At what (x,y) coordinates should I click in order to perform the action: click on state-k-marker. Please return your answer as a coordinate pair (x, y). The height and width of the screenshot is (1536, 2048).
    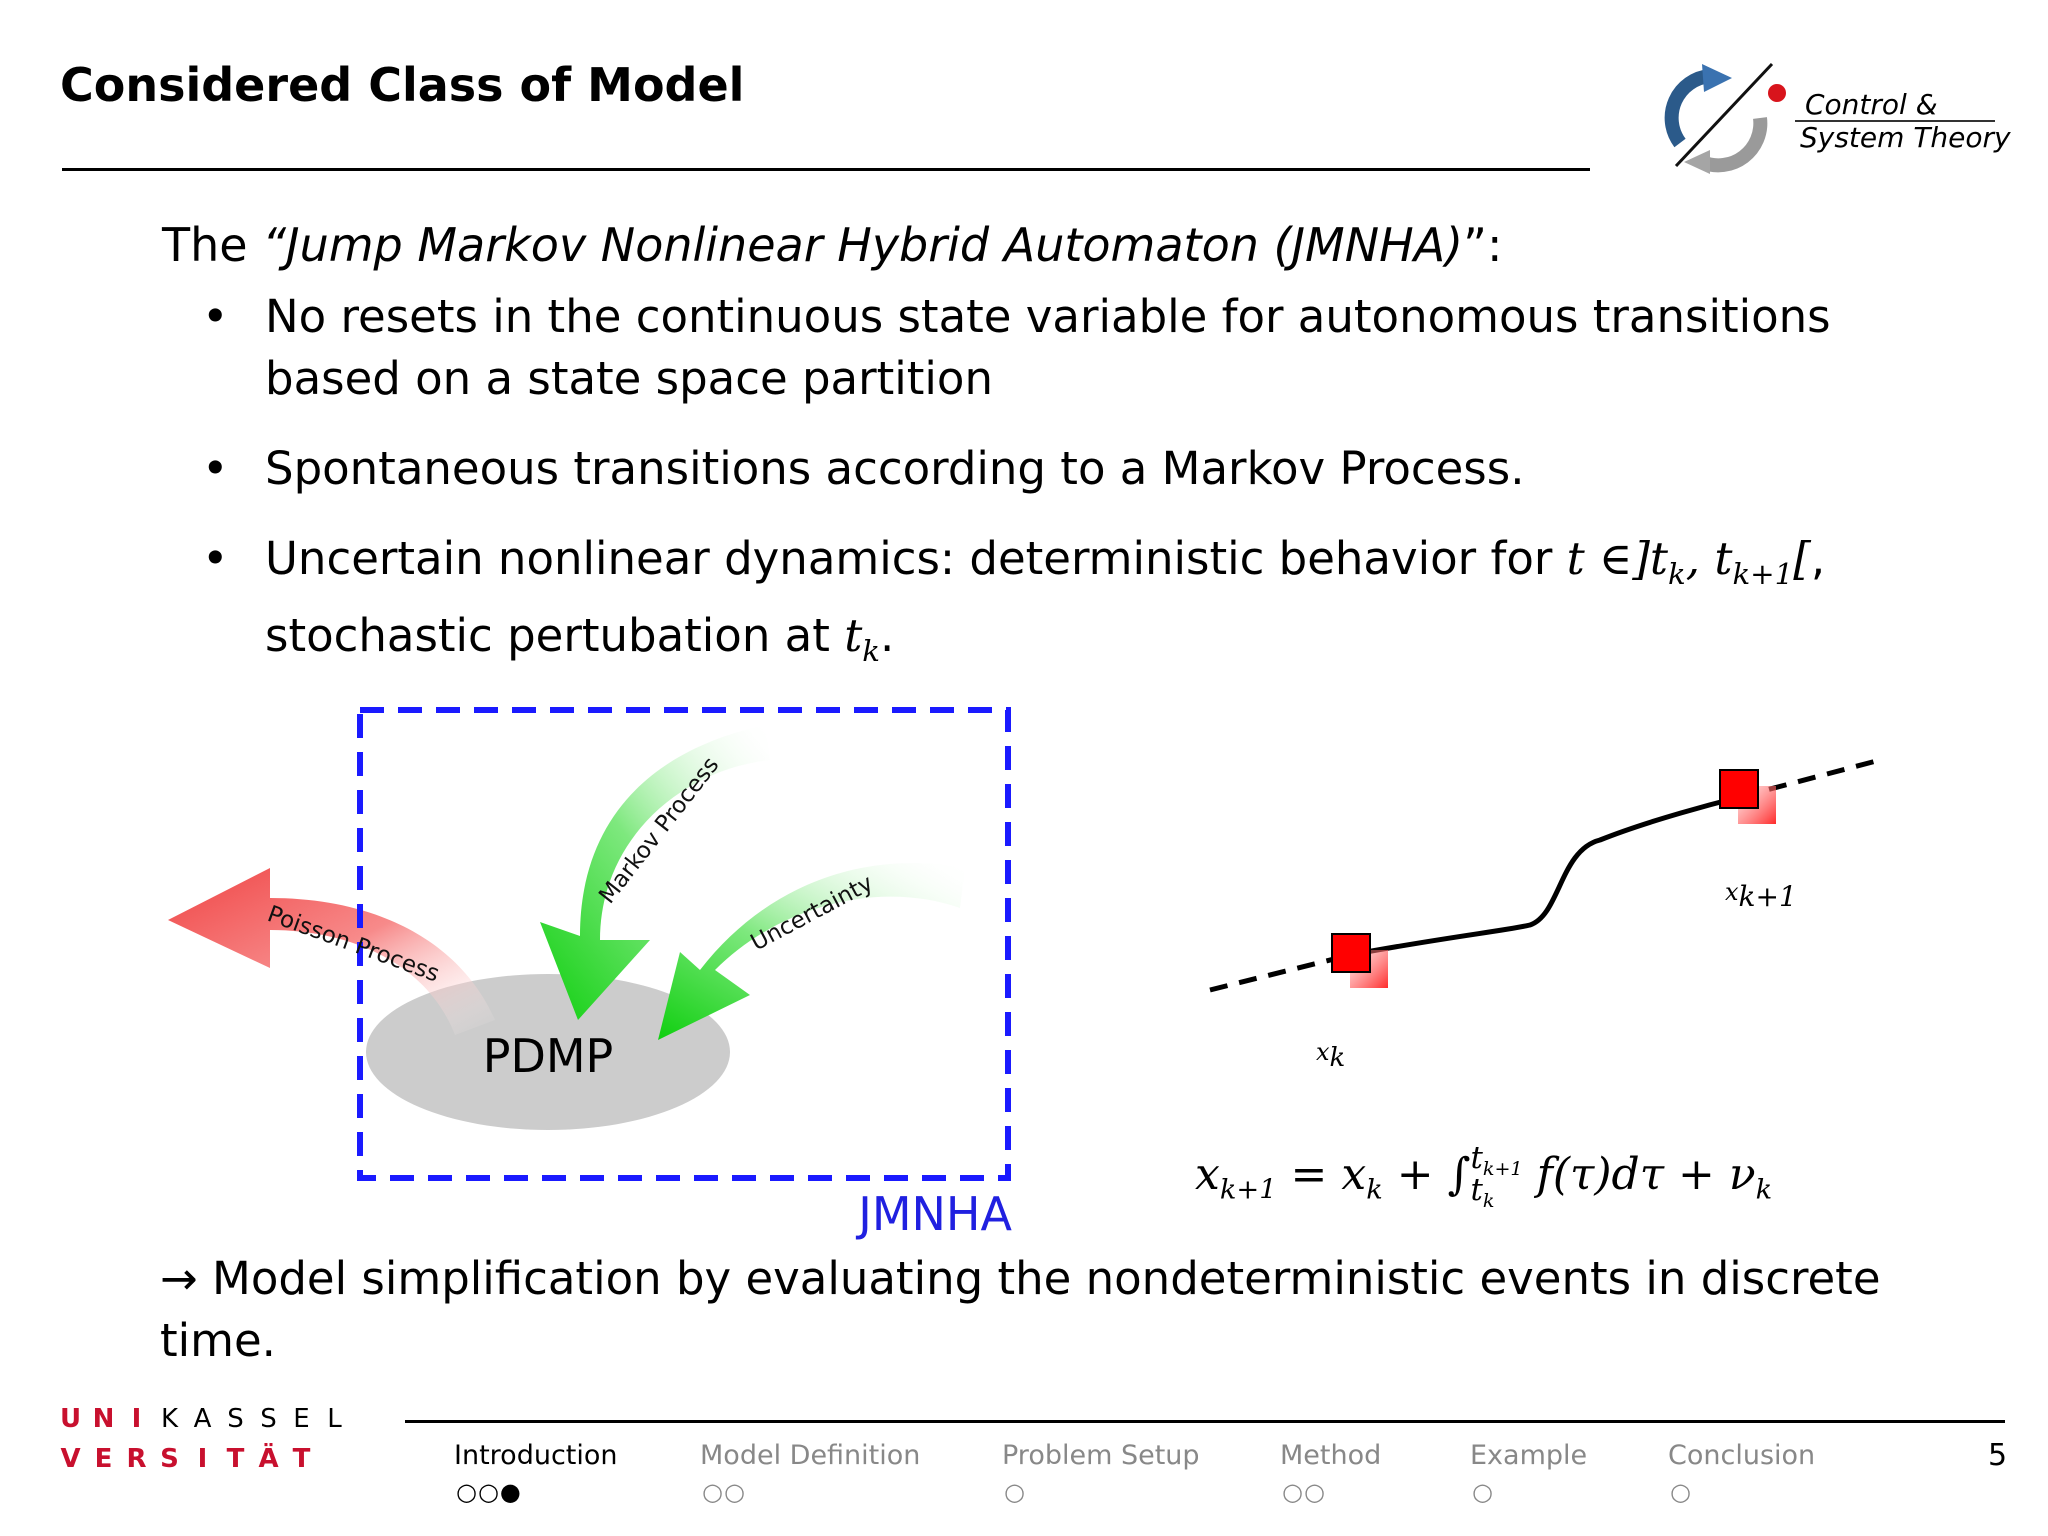
    Looking at the image, I should click on (1351, 953).